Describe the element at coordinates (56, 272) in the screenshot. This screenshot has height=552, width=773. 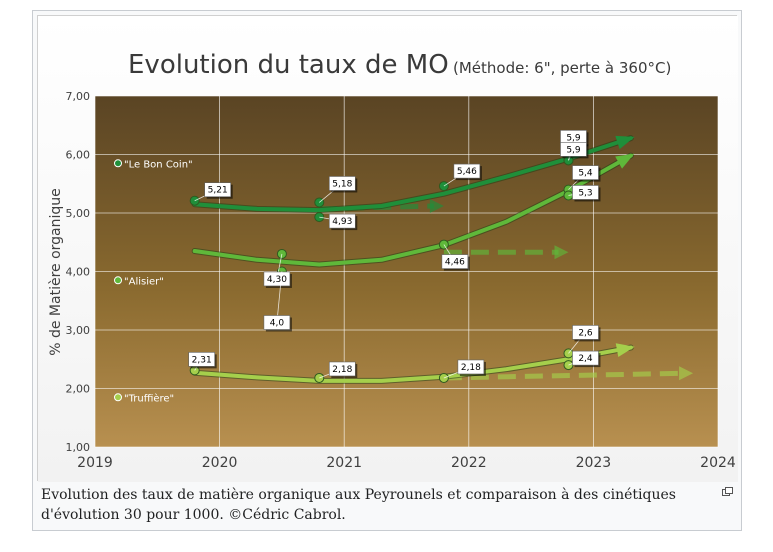
I see `y-axis-label: % de Matière organique` at that location.